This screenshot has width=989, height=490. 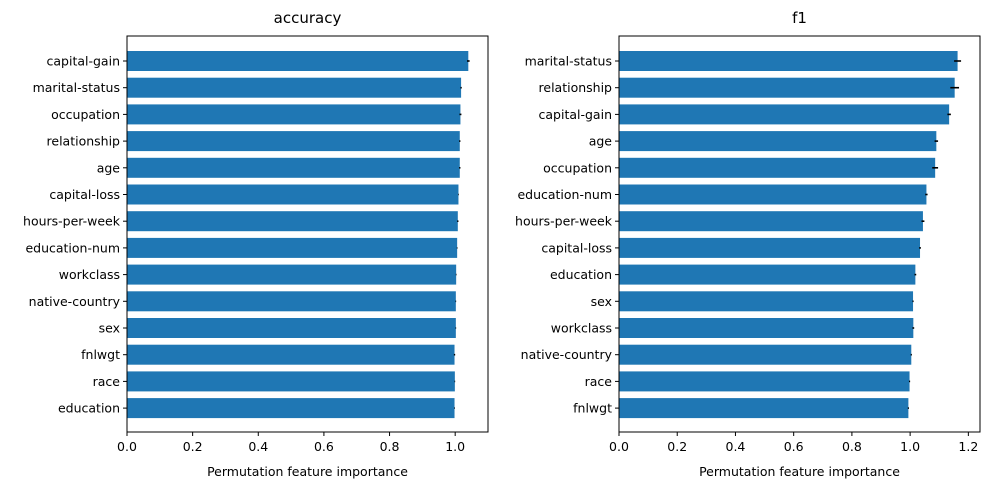 I want to click on chart-title: f1, so click(x=799, y=18).